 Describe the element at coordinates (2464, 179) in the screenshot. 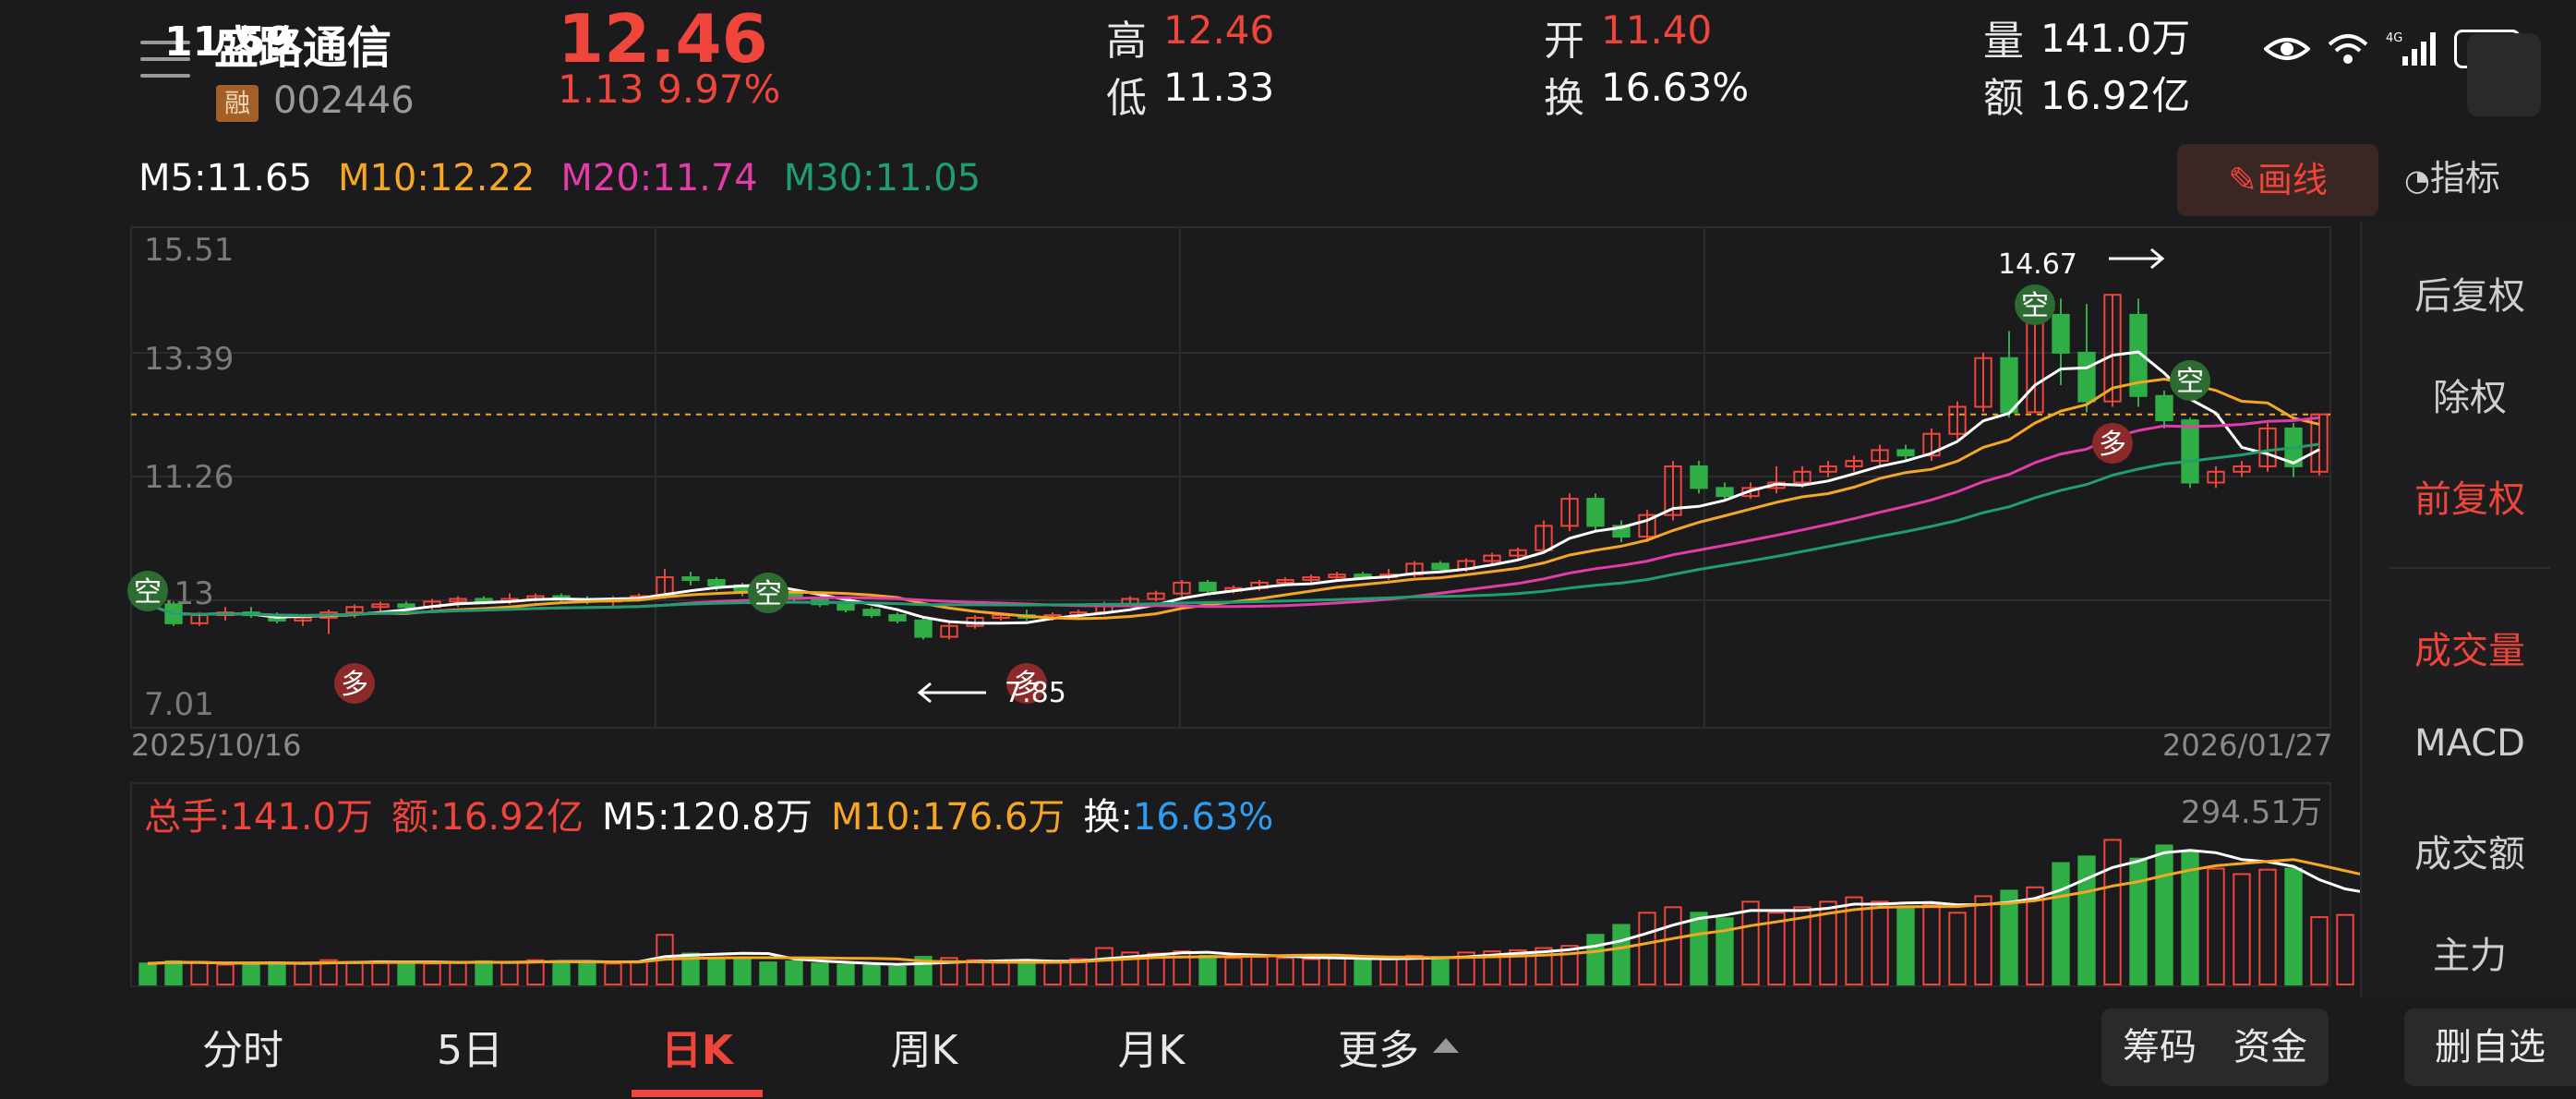

I see `indicator-label: 指标` at that location.